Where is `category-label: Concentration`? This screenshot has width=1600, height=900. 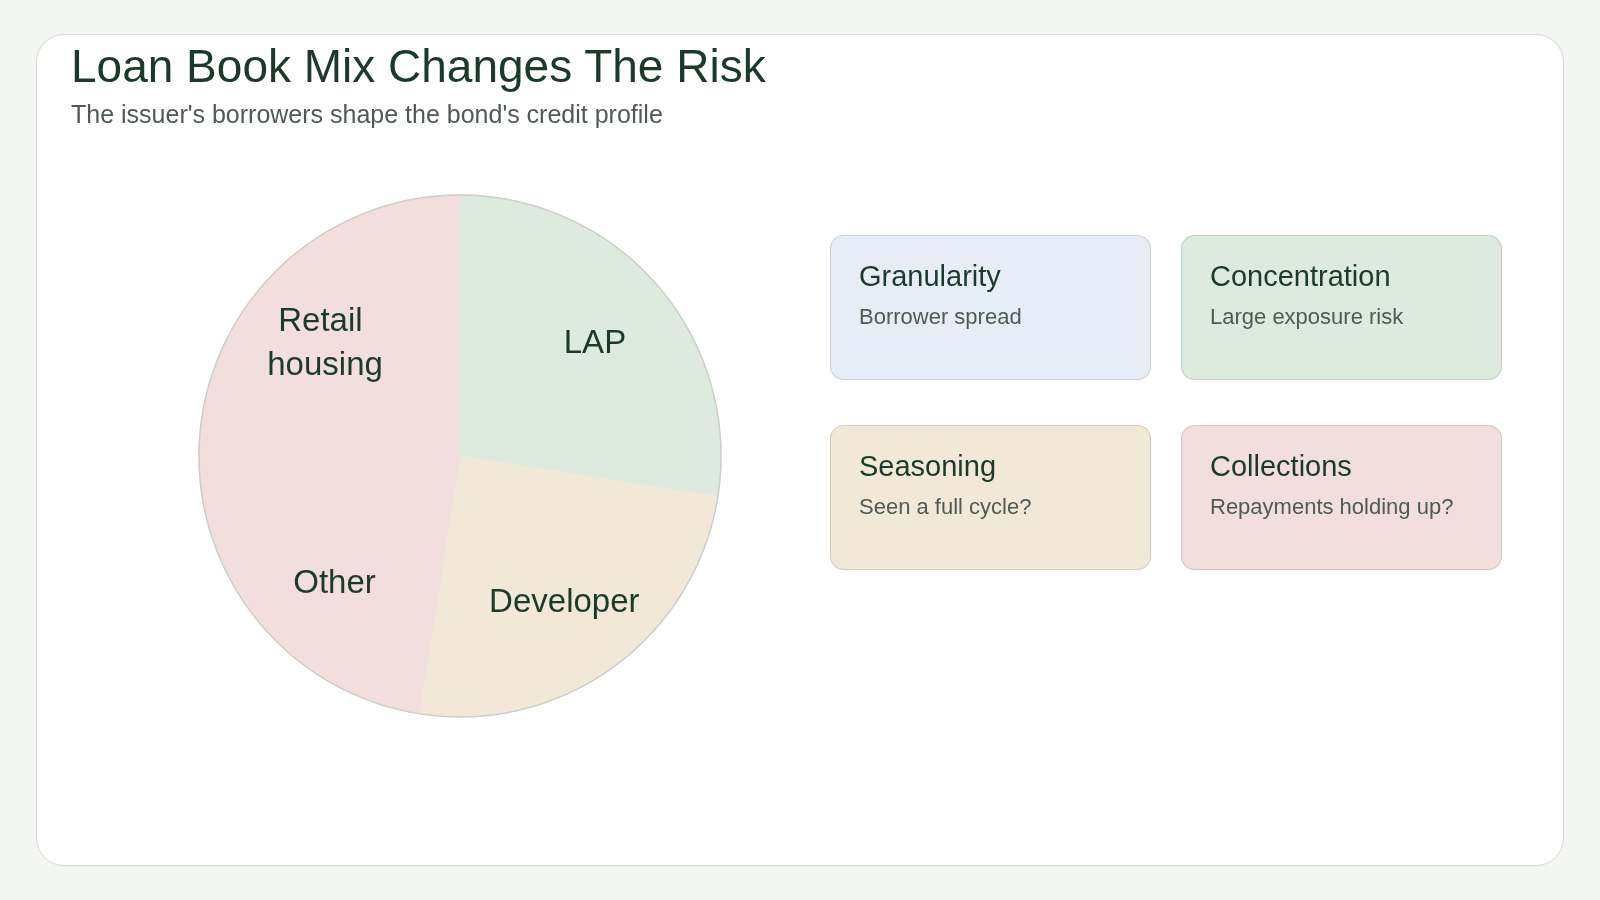 category-label: Concentration is located at coordinates (1300, 276).